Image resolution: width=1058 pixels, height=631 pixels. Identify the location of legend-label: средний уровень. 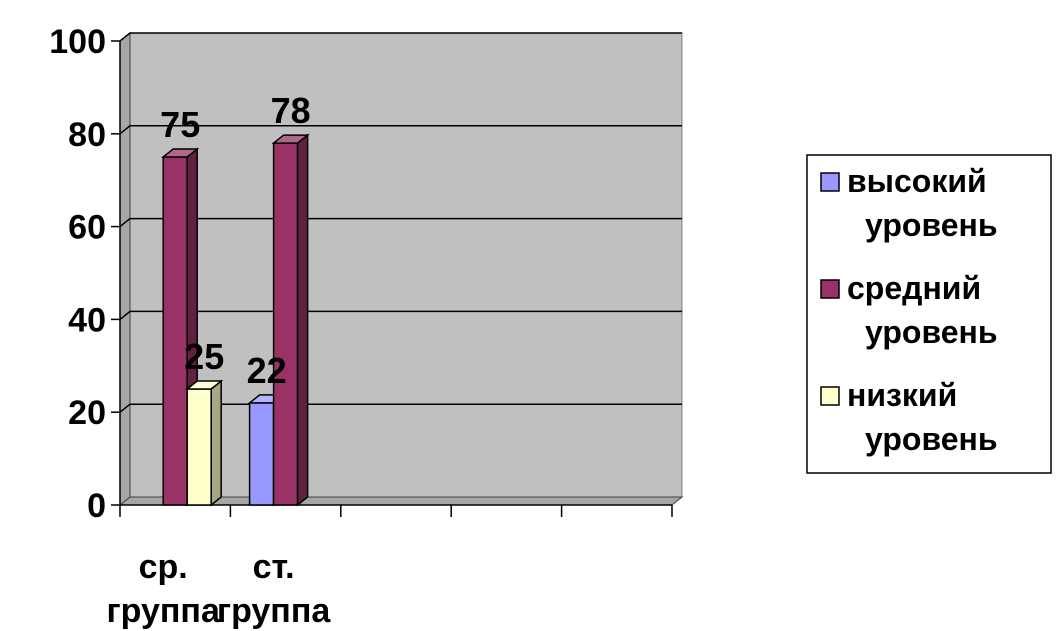
(922, 310).